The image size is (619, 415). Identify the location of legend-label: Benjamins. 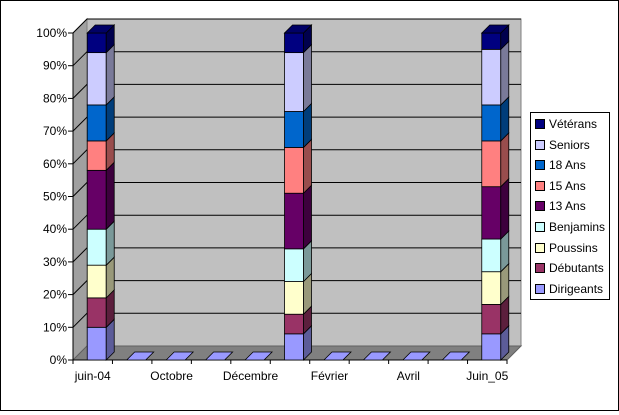
(577, 227).